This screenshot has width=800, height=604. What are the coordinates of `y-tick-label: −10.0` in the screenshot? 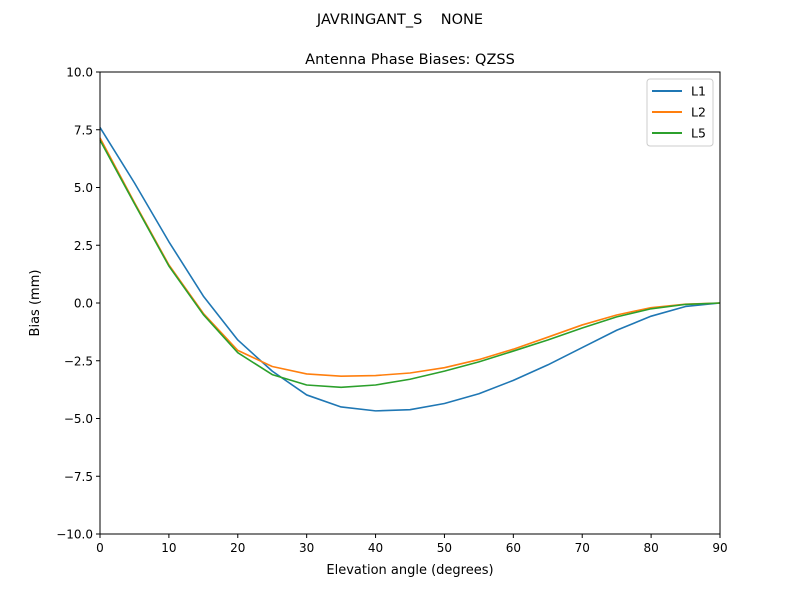 It's located at (74, 535).